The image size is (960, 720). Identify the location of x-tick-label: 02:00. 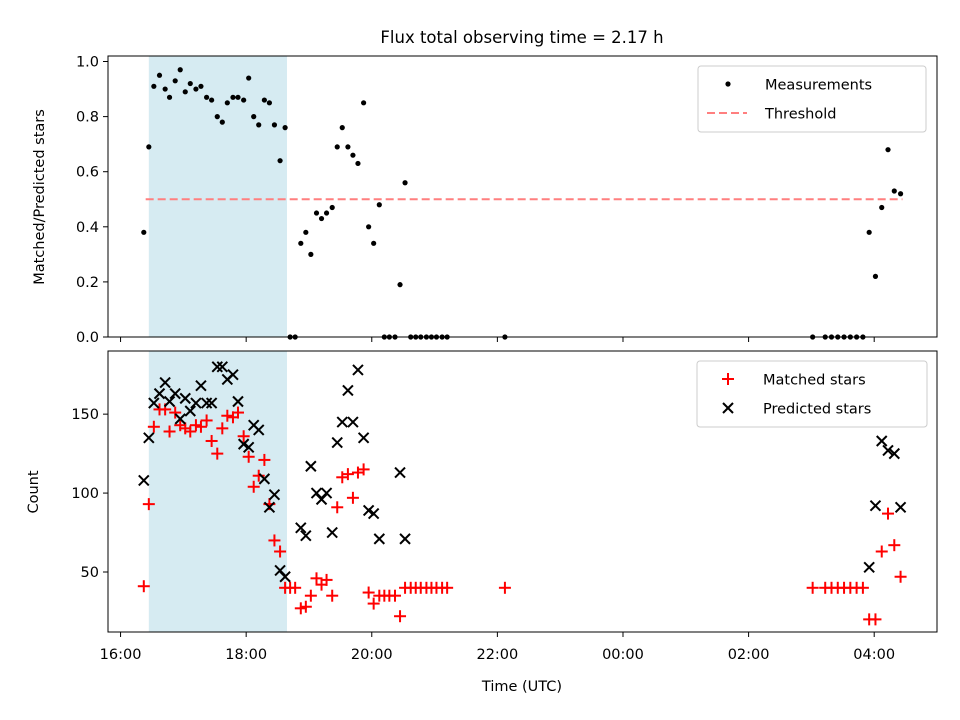
(749, 655).